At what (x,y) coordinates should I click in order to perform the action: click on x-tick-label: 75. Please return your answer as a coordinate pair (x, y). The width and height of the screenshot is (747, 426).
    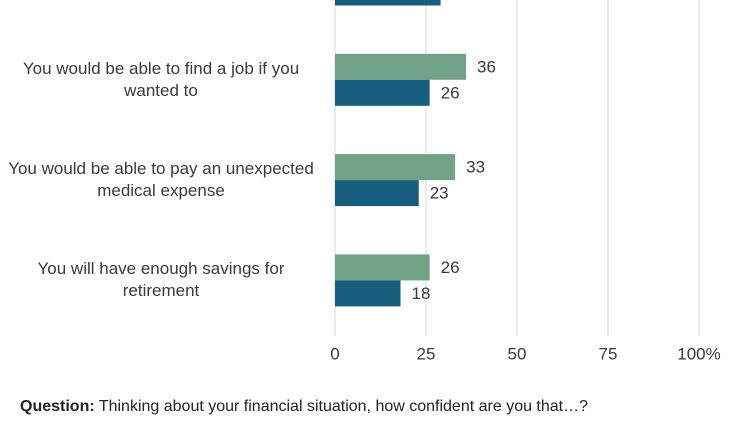
    Looking at the image, I should click on (608, 353).